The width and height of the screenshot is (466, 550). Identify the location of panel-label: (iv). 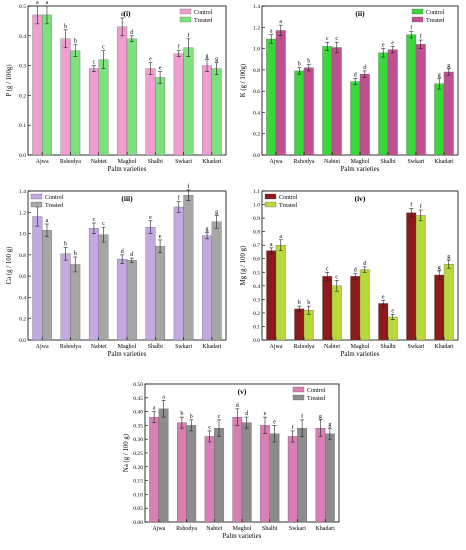
(360, 198).